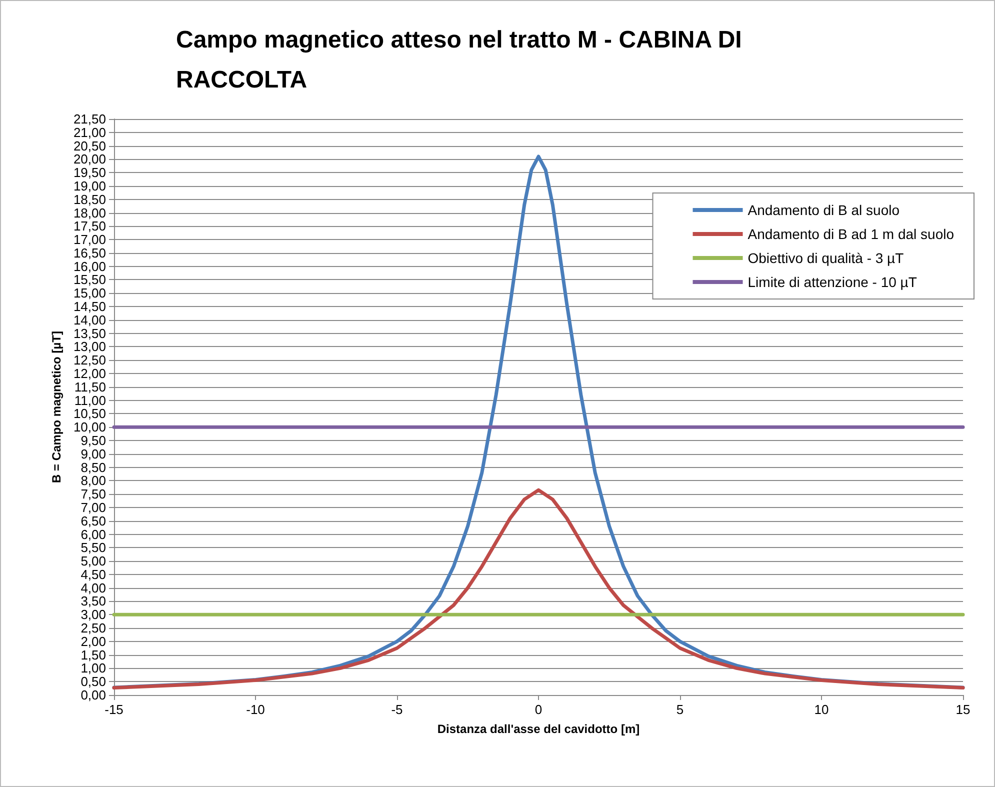 The image size is (995, 787). I want to click on y-tick-label: 10,00, so click(89, 427).